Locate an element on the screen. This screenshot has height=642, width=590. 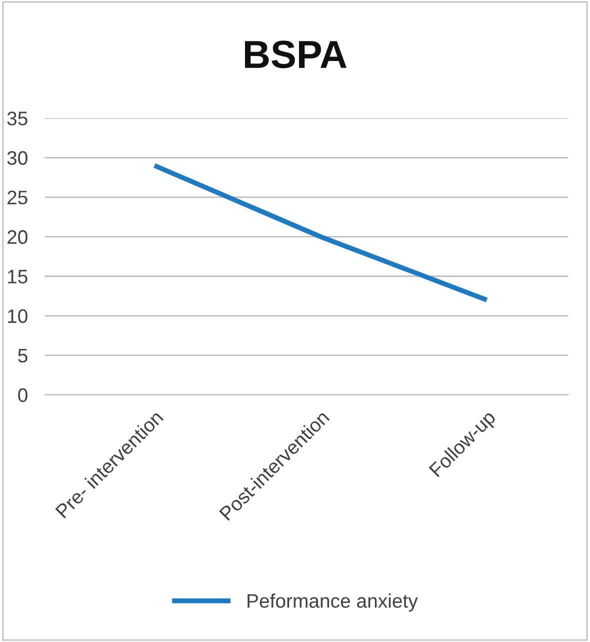
y-tick-label: 10 is located at coordinates (18, 316).